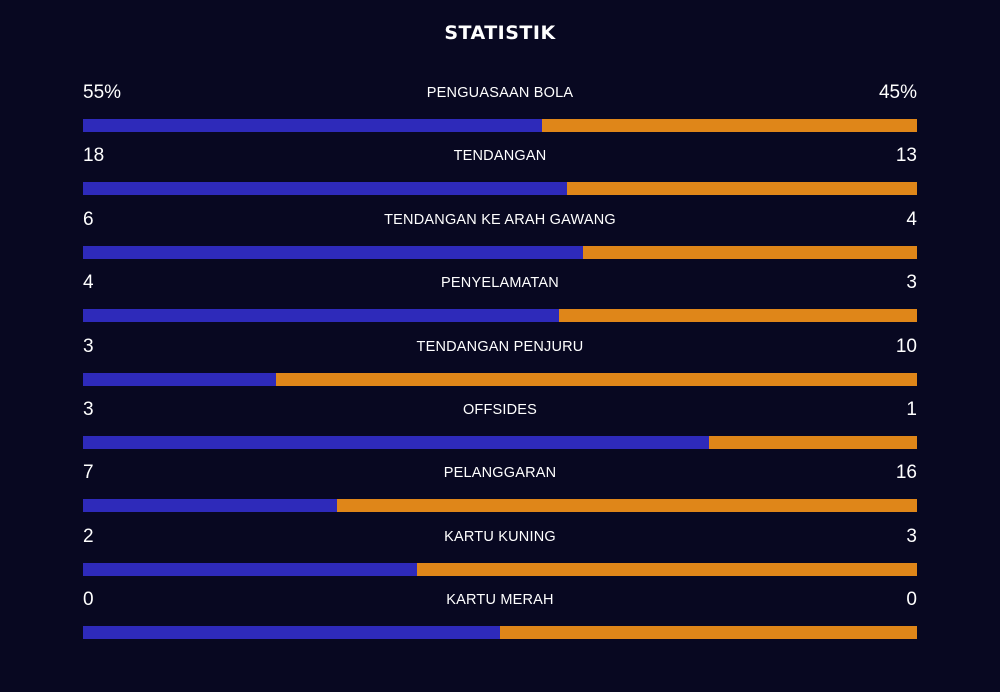  What do you see at coordinates (897, 92) in the screenshot?
I see `away-value: 45%` at bounding box center [897, 92].